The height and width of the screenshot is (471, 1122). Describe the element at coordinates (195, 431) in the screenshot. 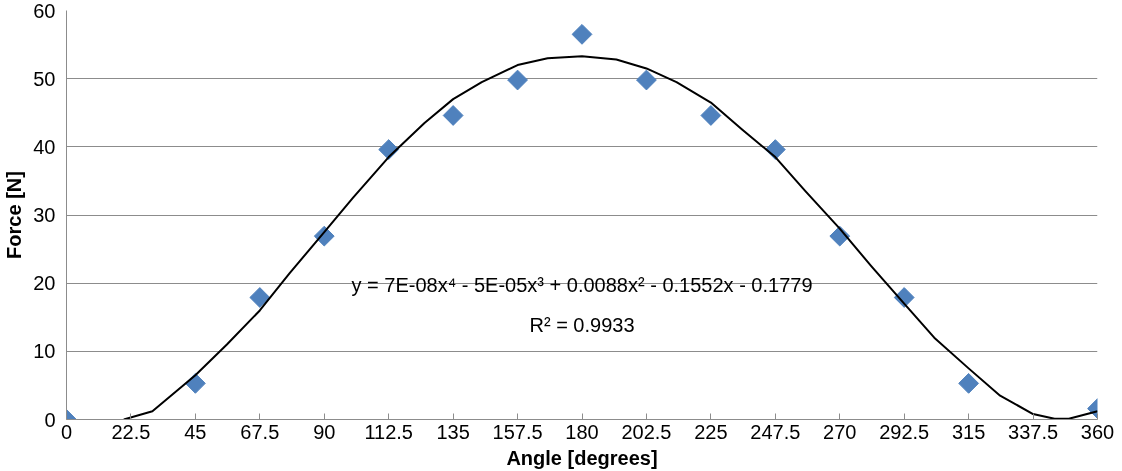

I see `x-tick-label: 45` at that location.